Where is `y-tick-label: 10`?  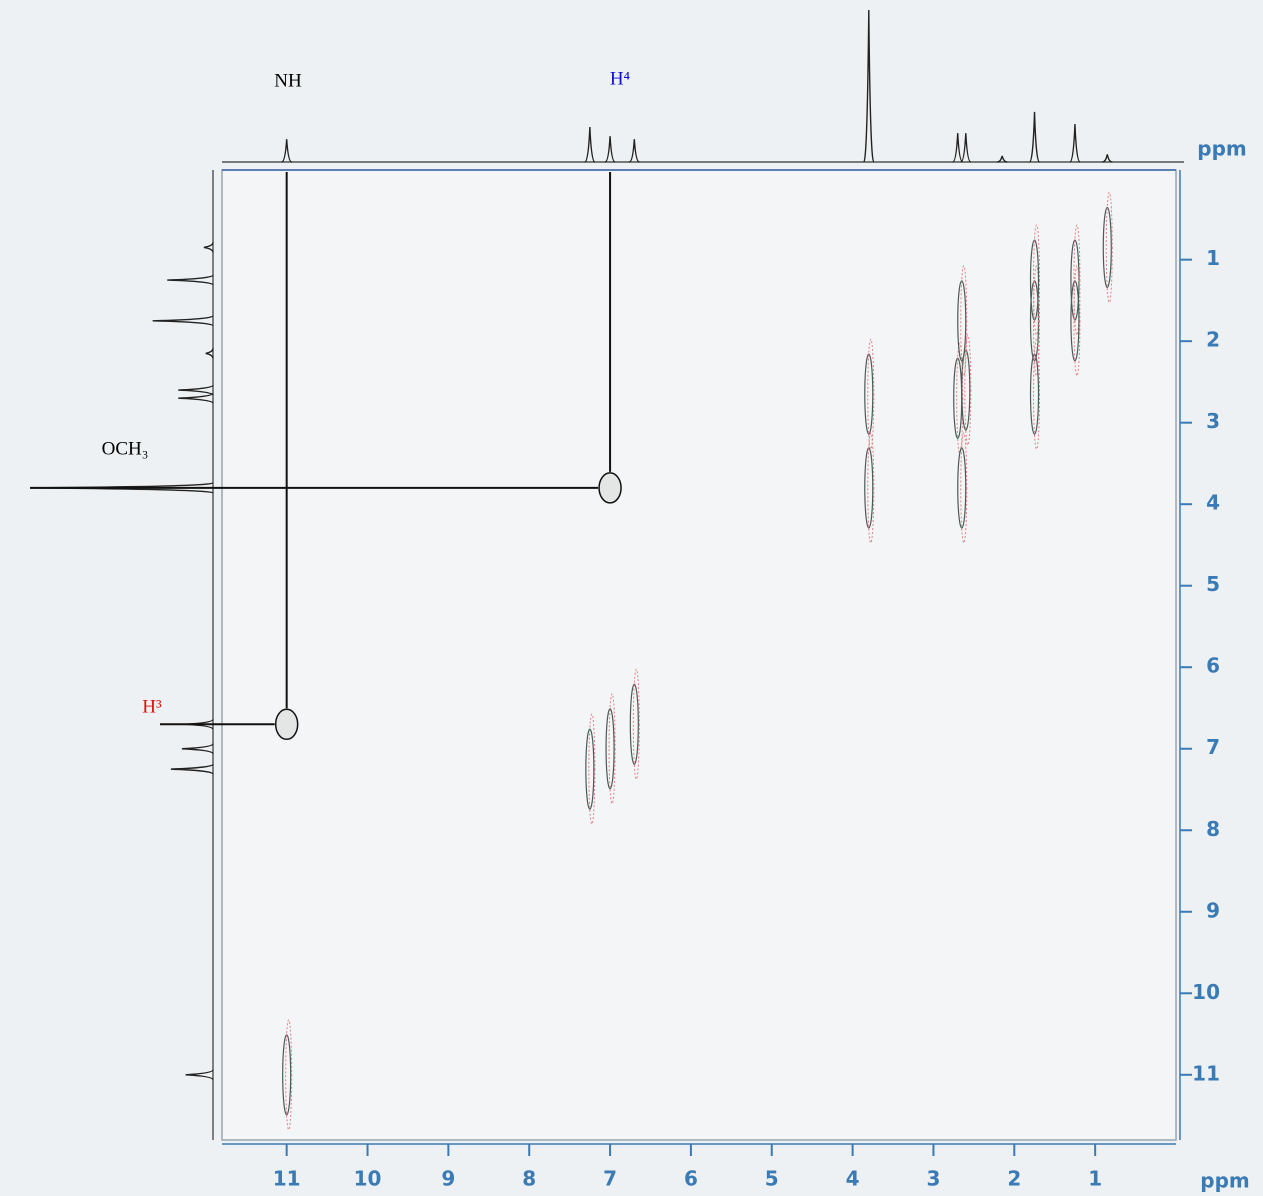
y-tick-label: 10 is located at coordinates (1206, 992).